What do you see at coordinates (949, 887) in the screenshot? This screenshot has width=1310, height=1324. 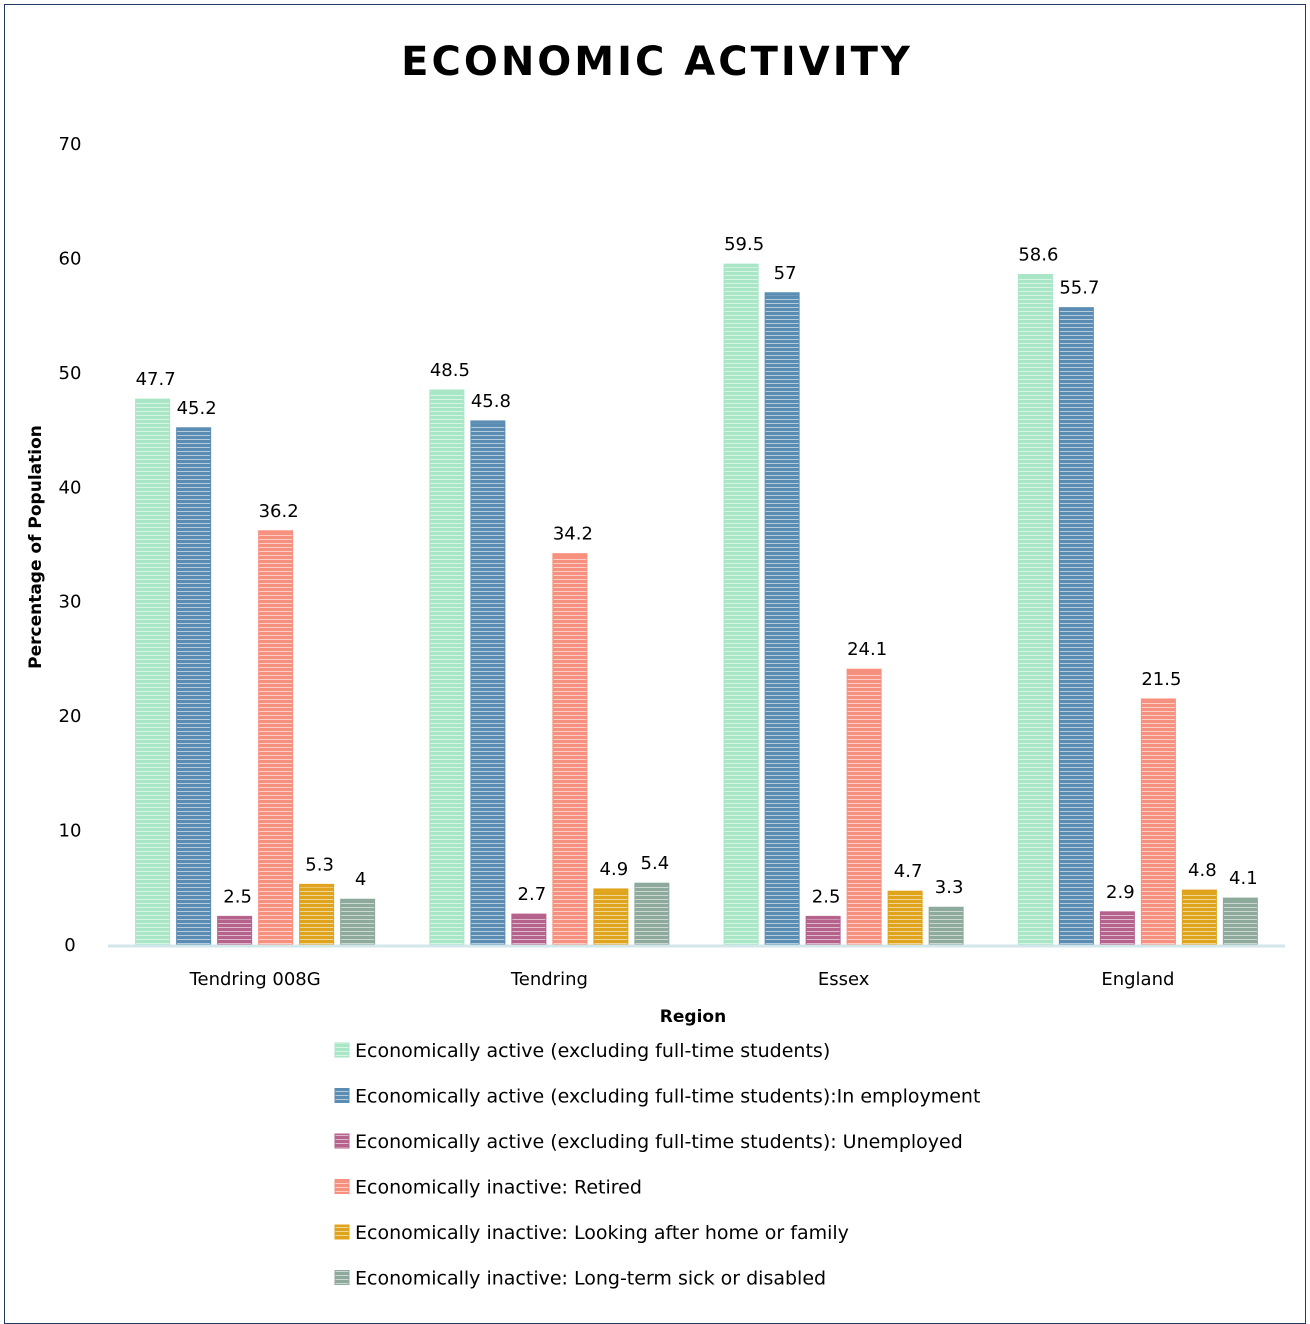 I see `data-label: 3.3` at bounding box center [949, 887].